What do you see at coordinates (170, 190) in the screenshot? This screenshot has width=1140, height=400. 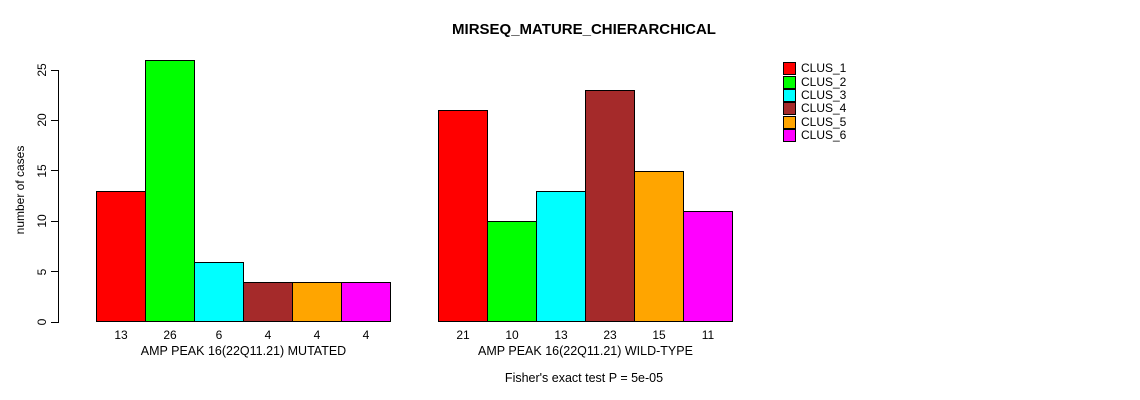 I see `bar-clus_2-group1` at bounding box center [170, 190].